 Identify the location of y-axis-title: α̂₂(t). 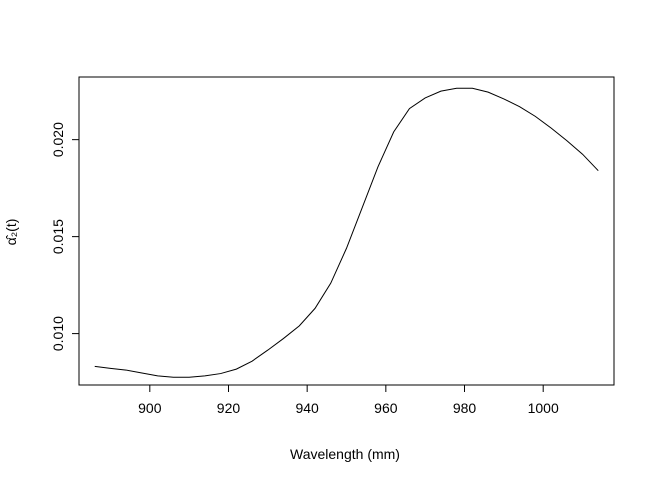
(11, 232).